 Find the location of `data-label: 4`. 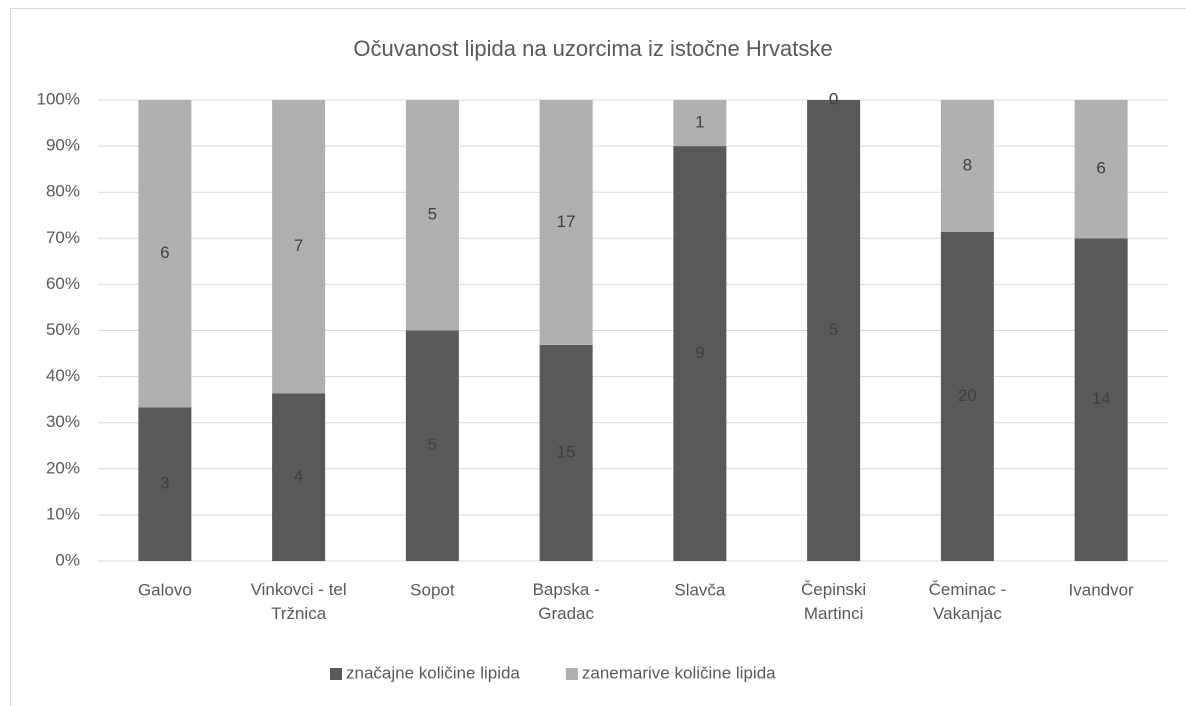

data-label: 4 is located at coordinates (298, 476).